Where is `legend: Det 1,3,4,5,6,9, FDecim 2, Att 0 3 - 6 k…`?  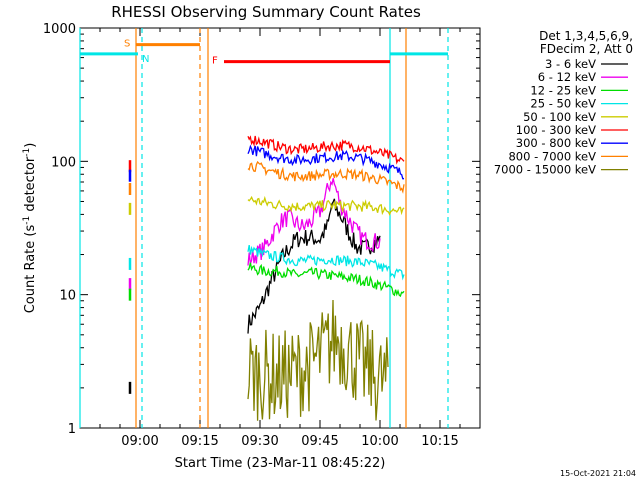
legend: Det 1,3,4,5,6,9, FDecim 2, Att 0 3 - 6 k… is located at coordinates (563, 103).